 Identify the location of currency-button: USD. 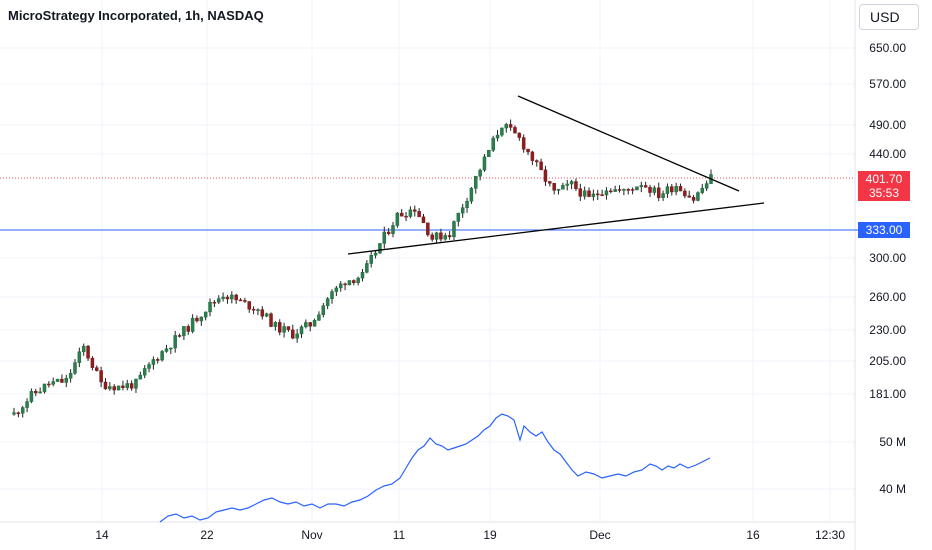
(889, 17).